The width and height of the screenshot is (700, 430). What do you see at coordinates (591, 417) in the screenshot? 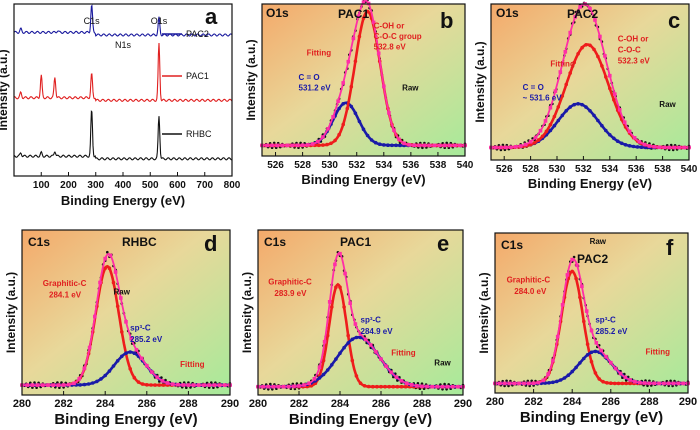
I see `x-axis-title: Binding Energy (eV)` at bounding box center [591, 417].